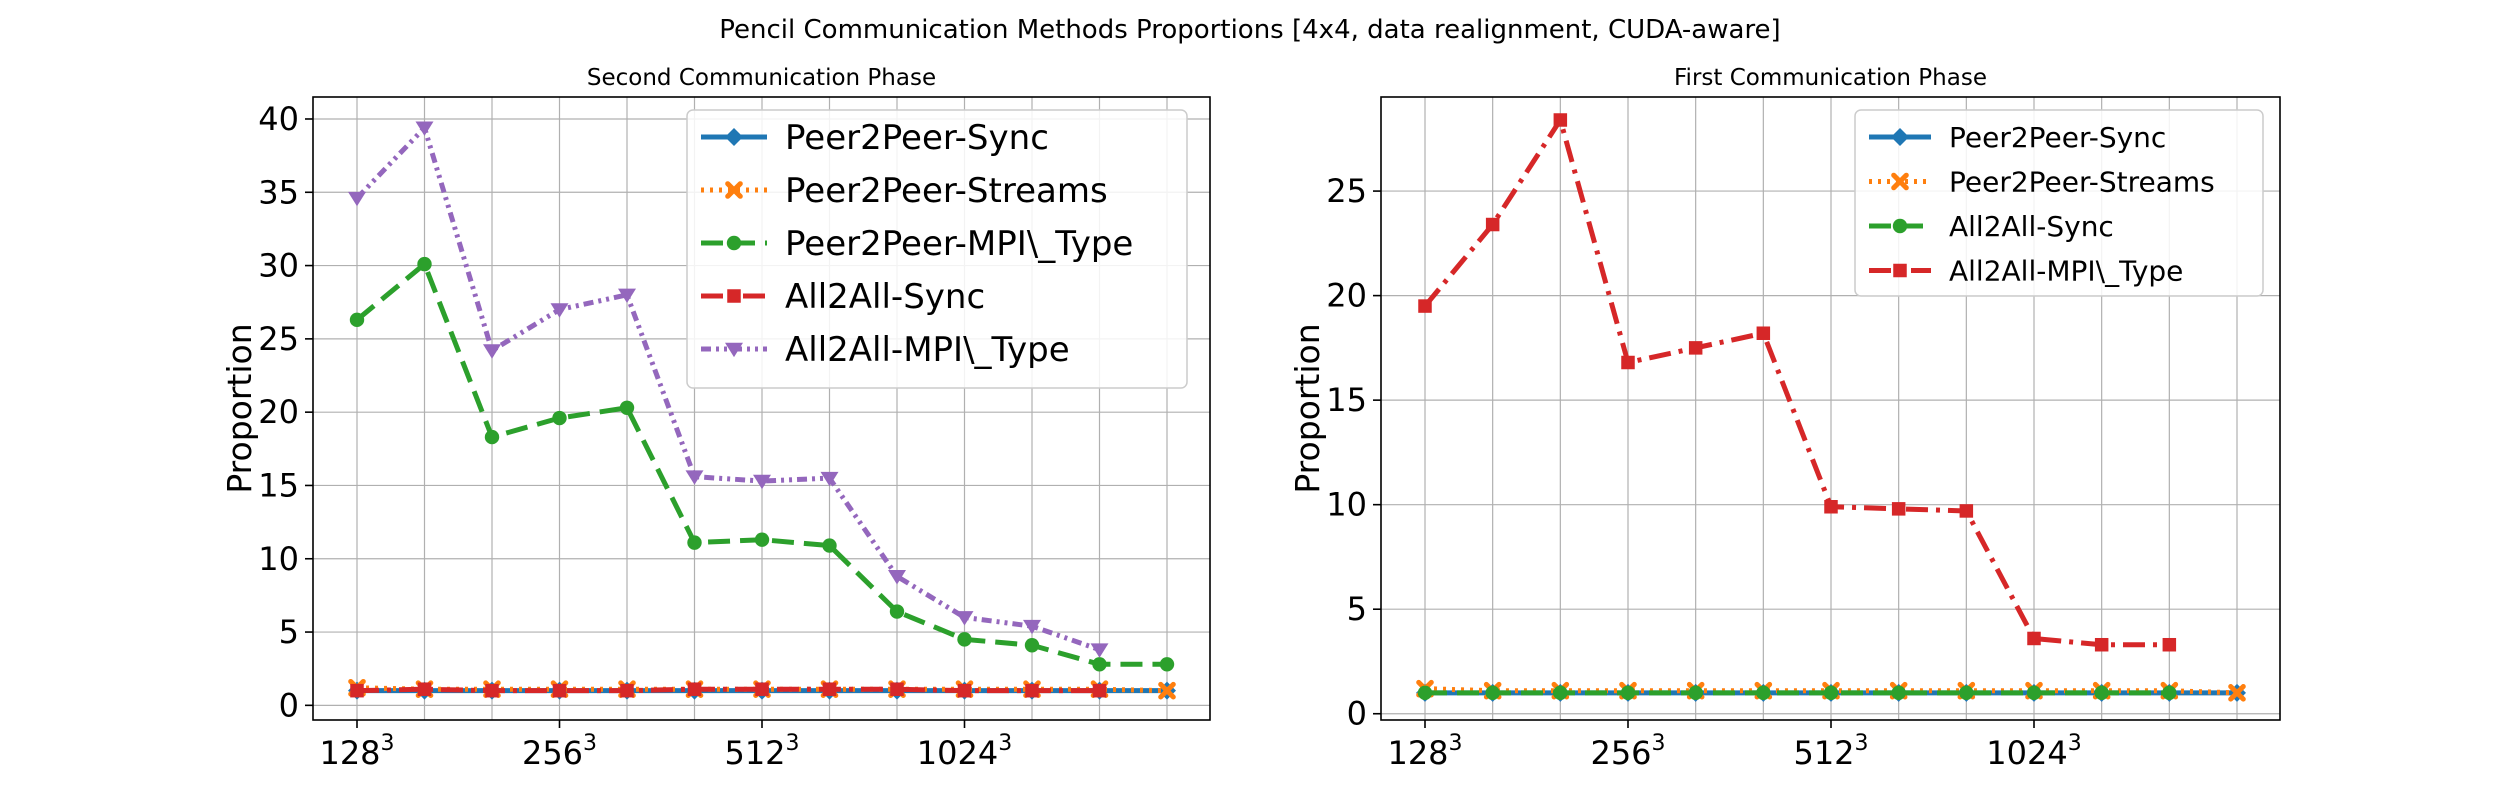 The width and height of the screenshot is (2500, 804). What do you see at coordinates (2031, 226) in the screenshot?
I see `legend-label: All2All-Sync` at bounding box center [2031, 226].